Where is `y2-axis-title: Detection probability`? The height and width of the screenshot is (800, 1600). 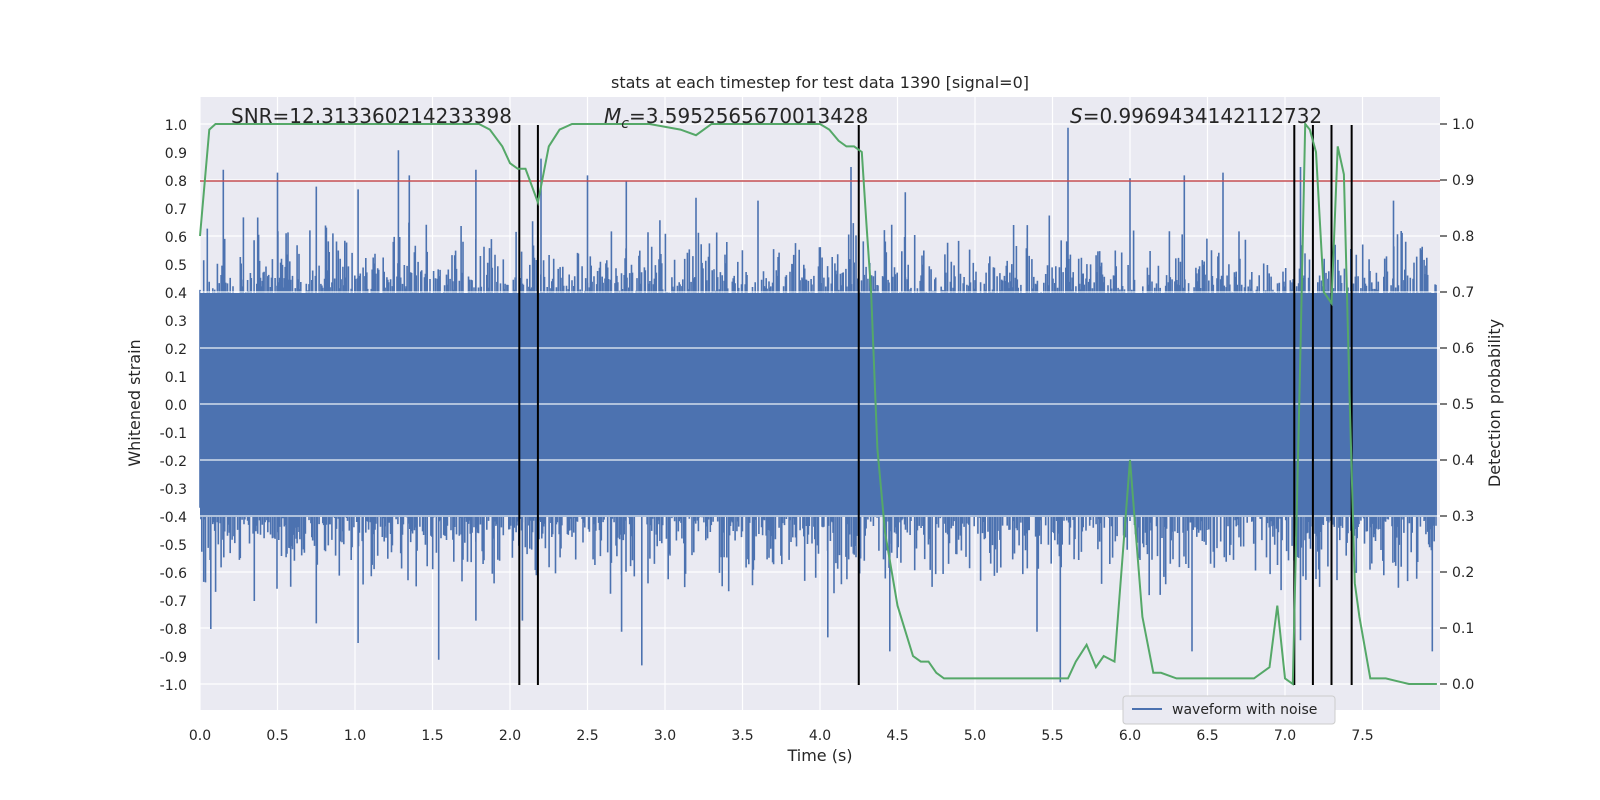
y2-axis-title: Detection probability is located at coordinates (1494, 403).